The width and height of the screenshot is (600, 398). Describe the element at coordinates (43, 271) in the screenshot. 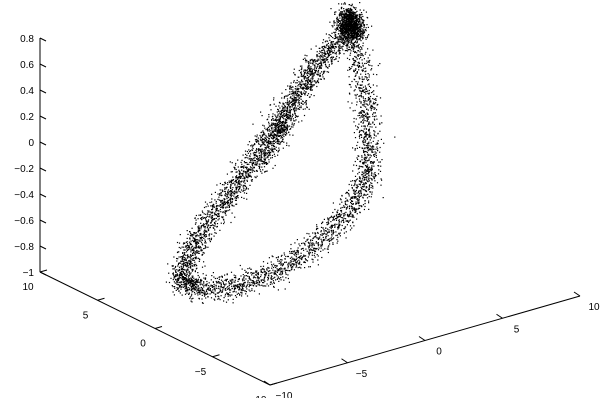

I see `y-tick-mark` at that location.